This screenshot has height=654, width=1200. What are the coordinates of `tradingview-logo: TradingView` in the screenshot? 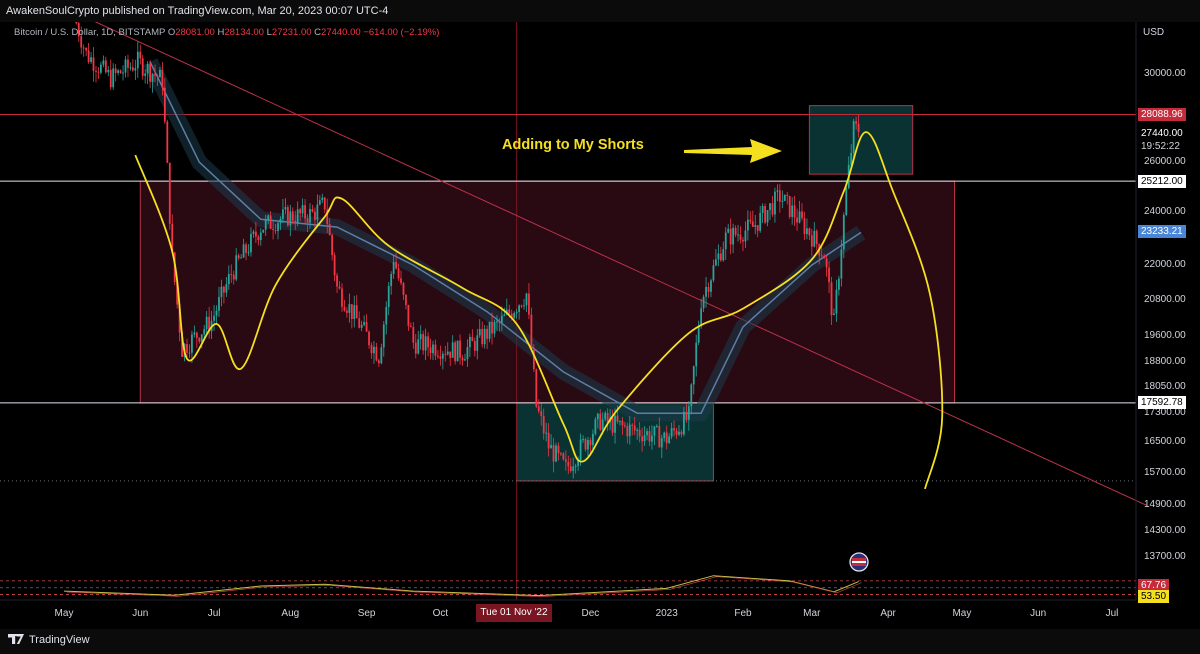 It's located at (49, 640).